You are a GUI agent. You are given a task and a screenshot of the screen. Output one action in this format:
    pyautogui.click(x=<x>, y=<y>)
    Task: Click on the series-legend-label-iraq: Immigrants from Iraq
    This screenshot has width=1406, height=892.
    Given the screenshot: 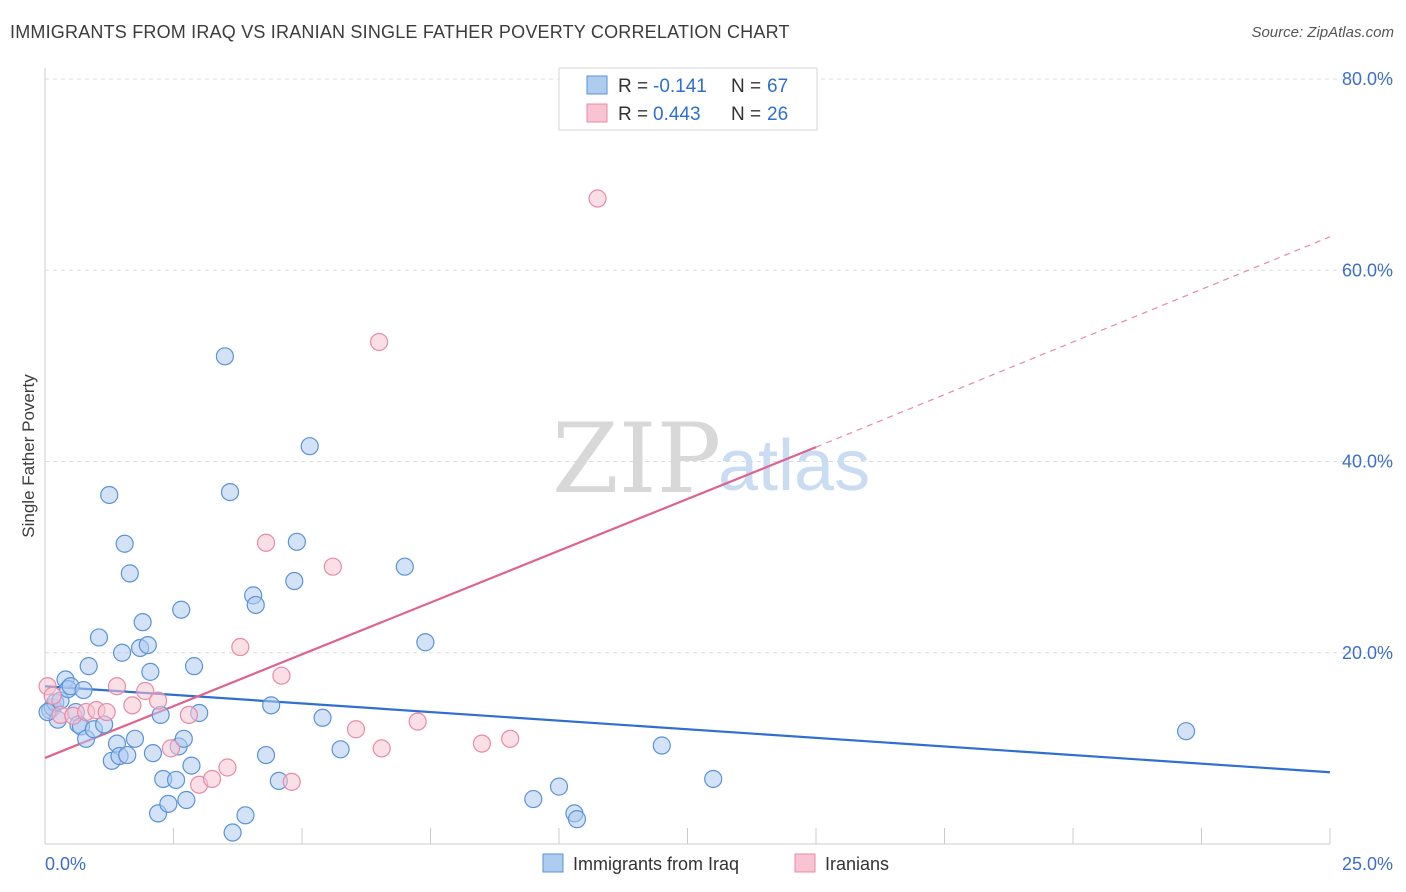 What is the action you would take?
    pyautogui.click(x=656, y=864)
    